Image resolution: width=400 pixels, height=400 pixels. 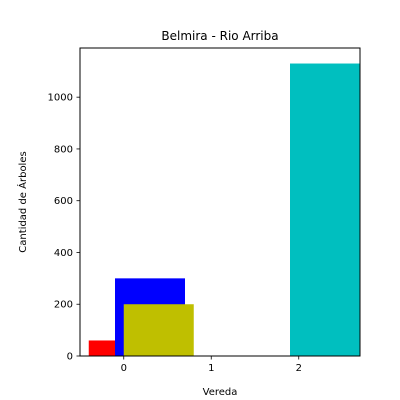 I want to click on x-tick-label: 0, so click(x=124, y=368).